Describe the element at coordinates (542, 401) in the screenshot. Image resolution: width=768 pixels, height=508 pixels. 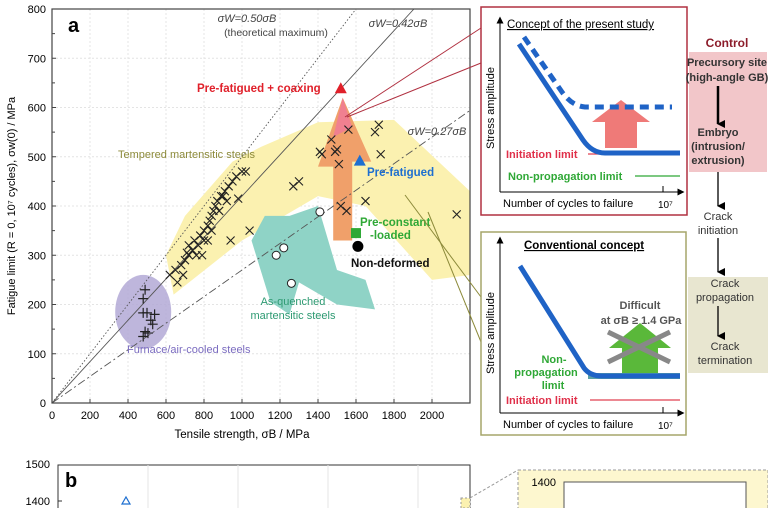
I see `conv-initiation-limit: Initiation limit` at that location.